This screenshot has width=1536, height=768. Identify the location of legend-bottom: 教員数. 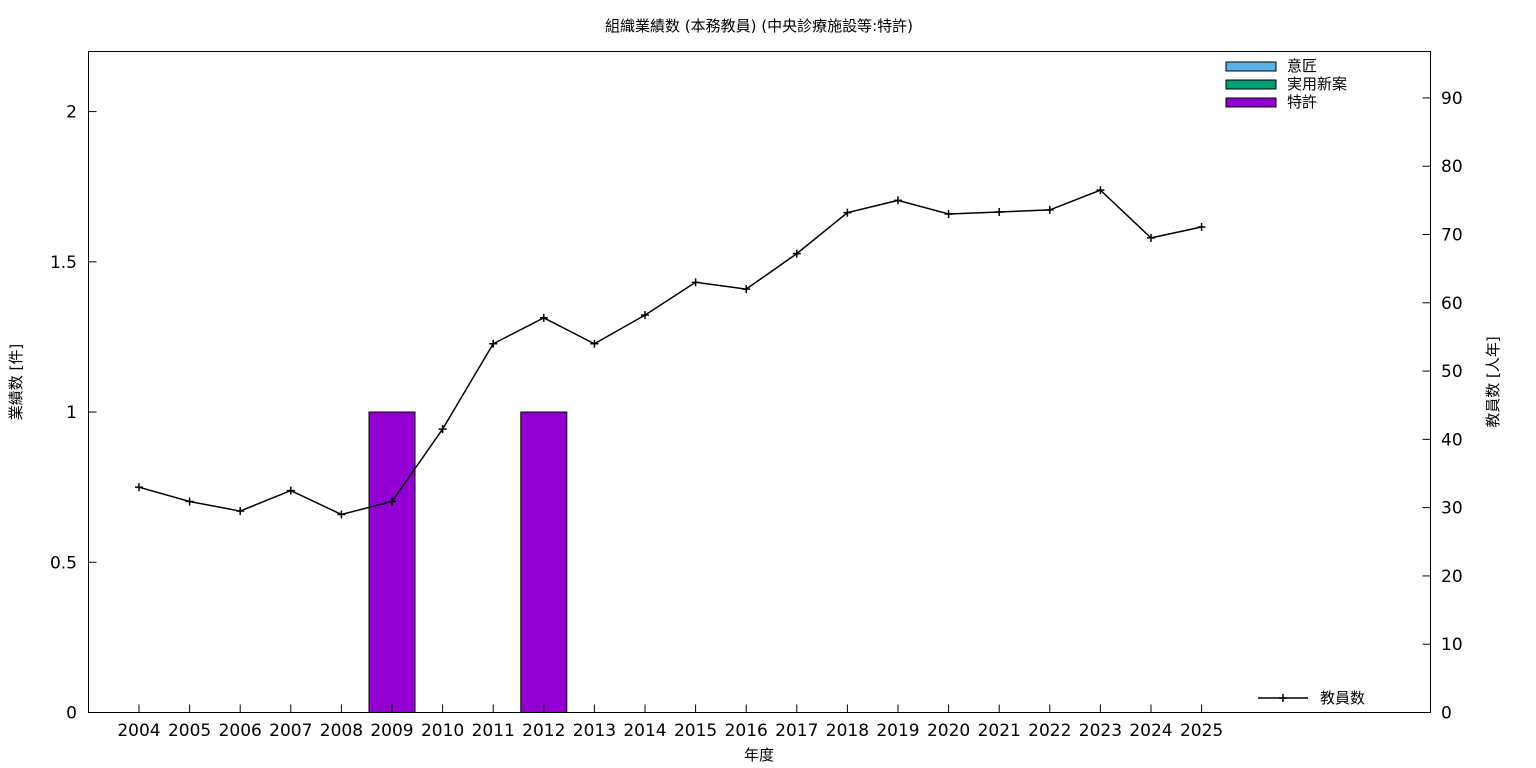
(1311, 698).